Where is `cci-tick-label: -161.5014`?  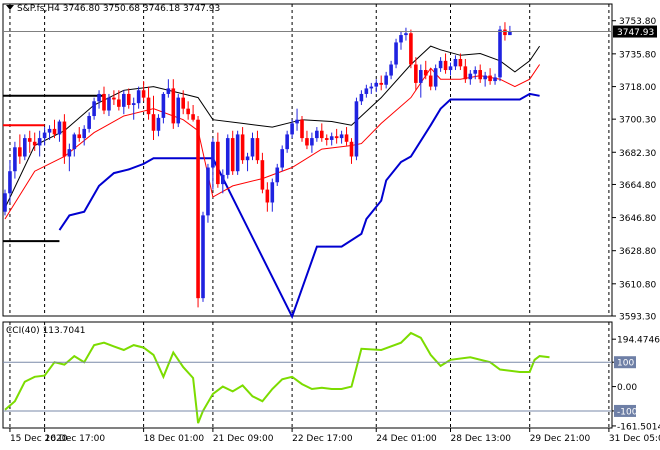 cci-tick-label: -161.5014 is located at coordinates (638, 427).